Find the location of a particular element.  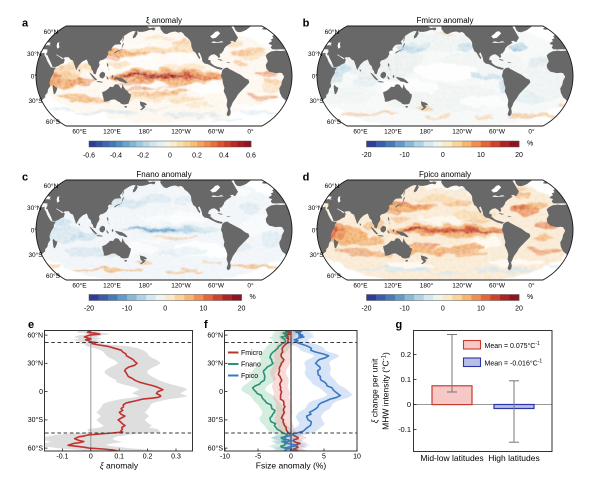

svg-text: d is located at coordinates (306, 178).